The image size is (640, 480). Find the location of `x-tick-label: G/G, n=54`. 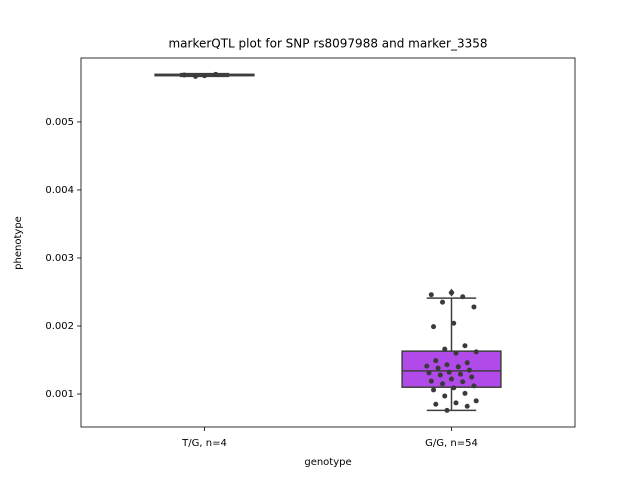

x-tick-label: G/G, n=54 is located at coordinates (451, 443).